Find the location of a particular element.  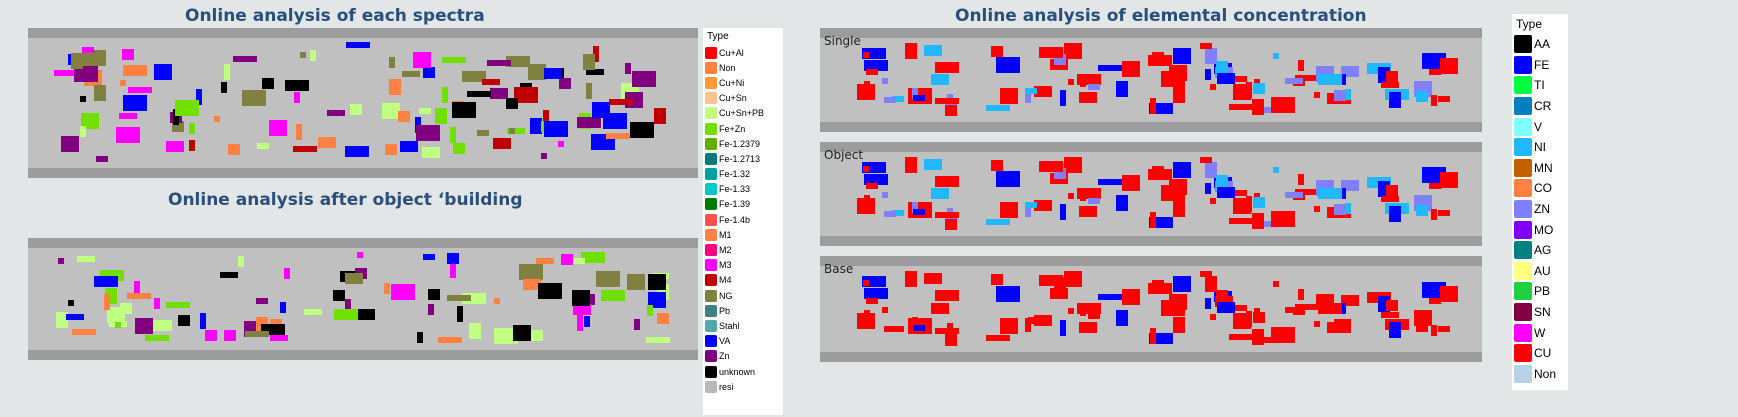

legend-label: Fe-1.33 is located at coordinates (735, 189).